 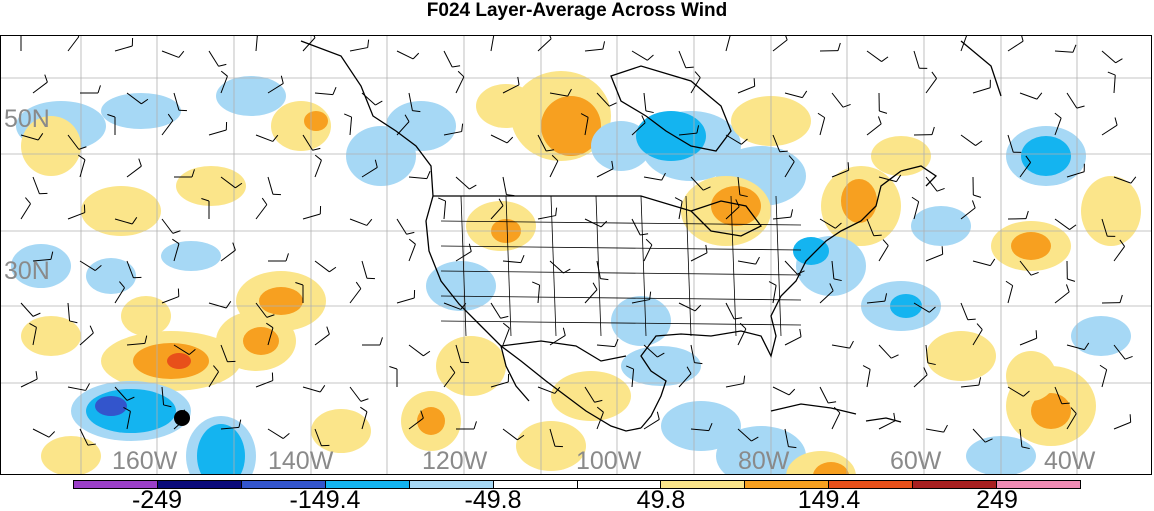 I want to click on lon-label-140w: 140W, so click(x=301, y=461).